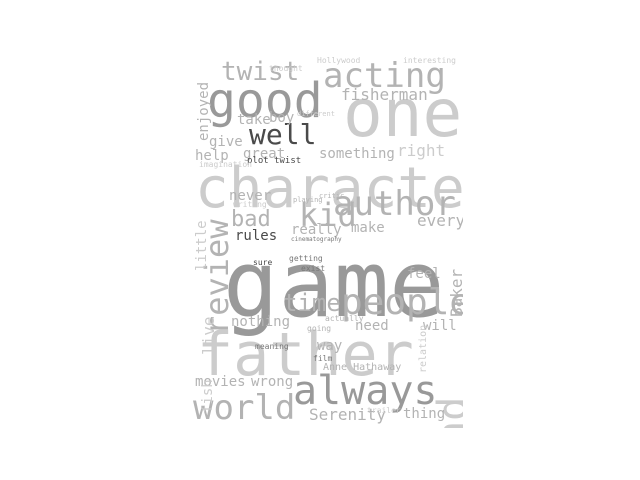 The image size is (640, 480). Describe the element at coordinates (263, 262) in the screenshot. I see `cloud-word-sure: sure` at that location.